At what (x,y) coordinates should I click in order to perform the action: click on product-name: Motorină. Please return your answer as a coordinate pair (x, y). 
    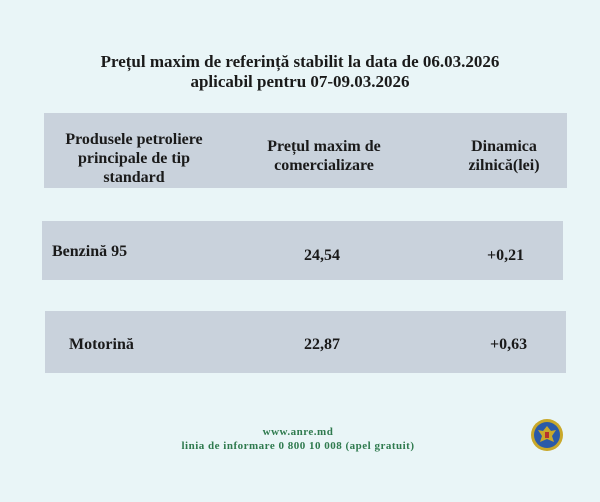
    Looking at the image, I should click on (101, 344).